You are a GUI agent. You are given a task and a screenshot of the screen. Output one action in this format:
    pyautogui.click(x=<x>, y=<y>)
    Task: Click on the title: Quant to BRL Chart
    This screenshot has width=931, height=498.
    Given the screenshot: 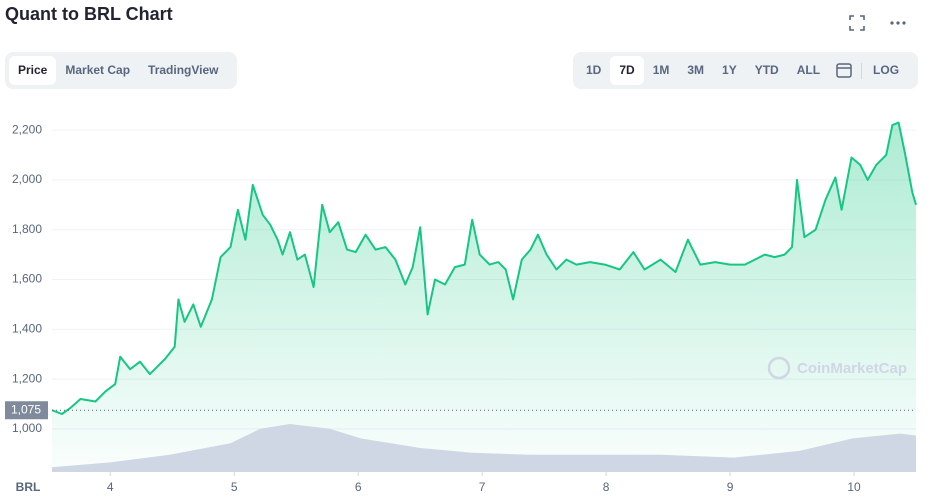 What is the action you would take?
    pyautogui.click(x=89, y=14)
    